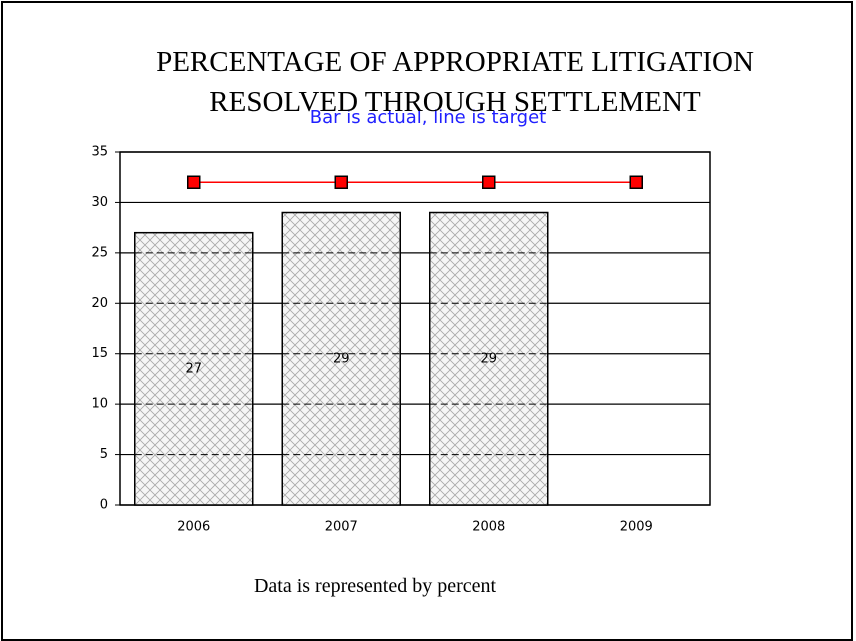  Describe the element at coordinates (375, 586) in the screenshot. I see `chart-note: Data is represented by percent` at that location.